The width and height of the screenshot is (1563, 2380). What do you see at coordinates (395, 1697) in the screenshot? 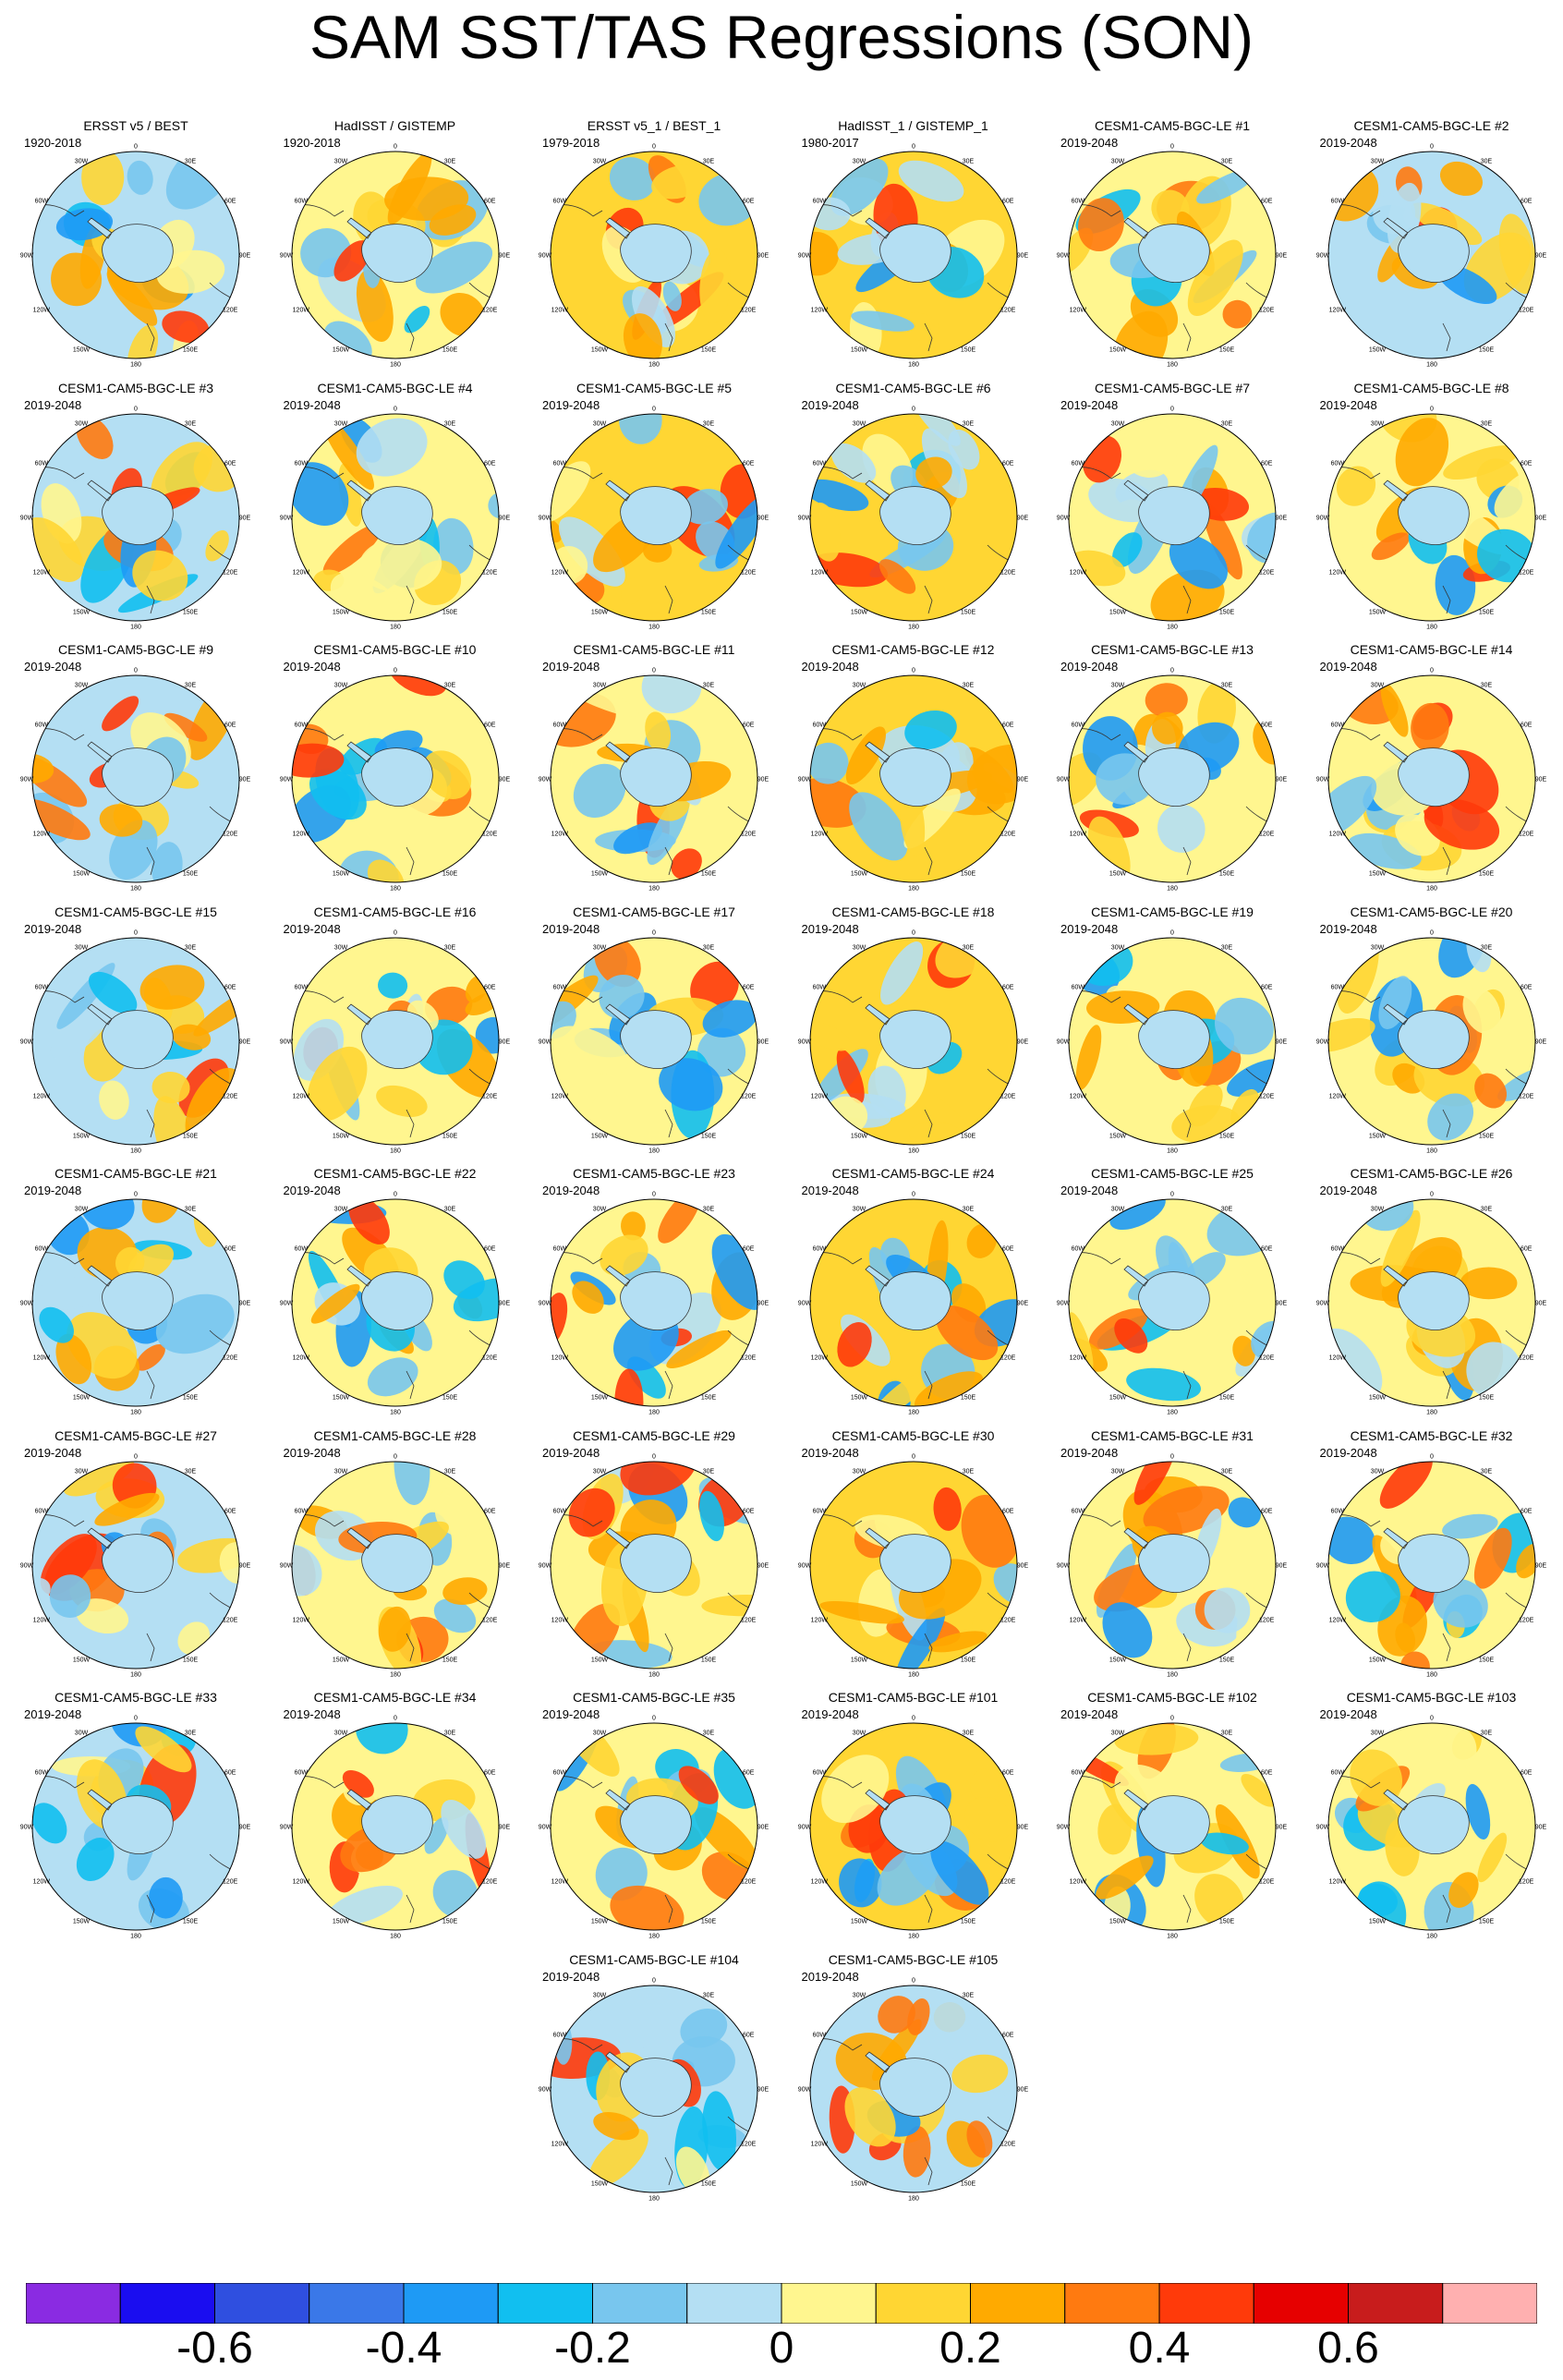
I see `panel-title: CESM1-CAM5-BGC-LE #34` at bounding box center [395, 1697].